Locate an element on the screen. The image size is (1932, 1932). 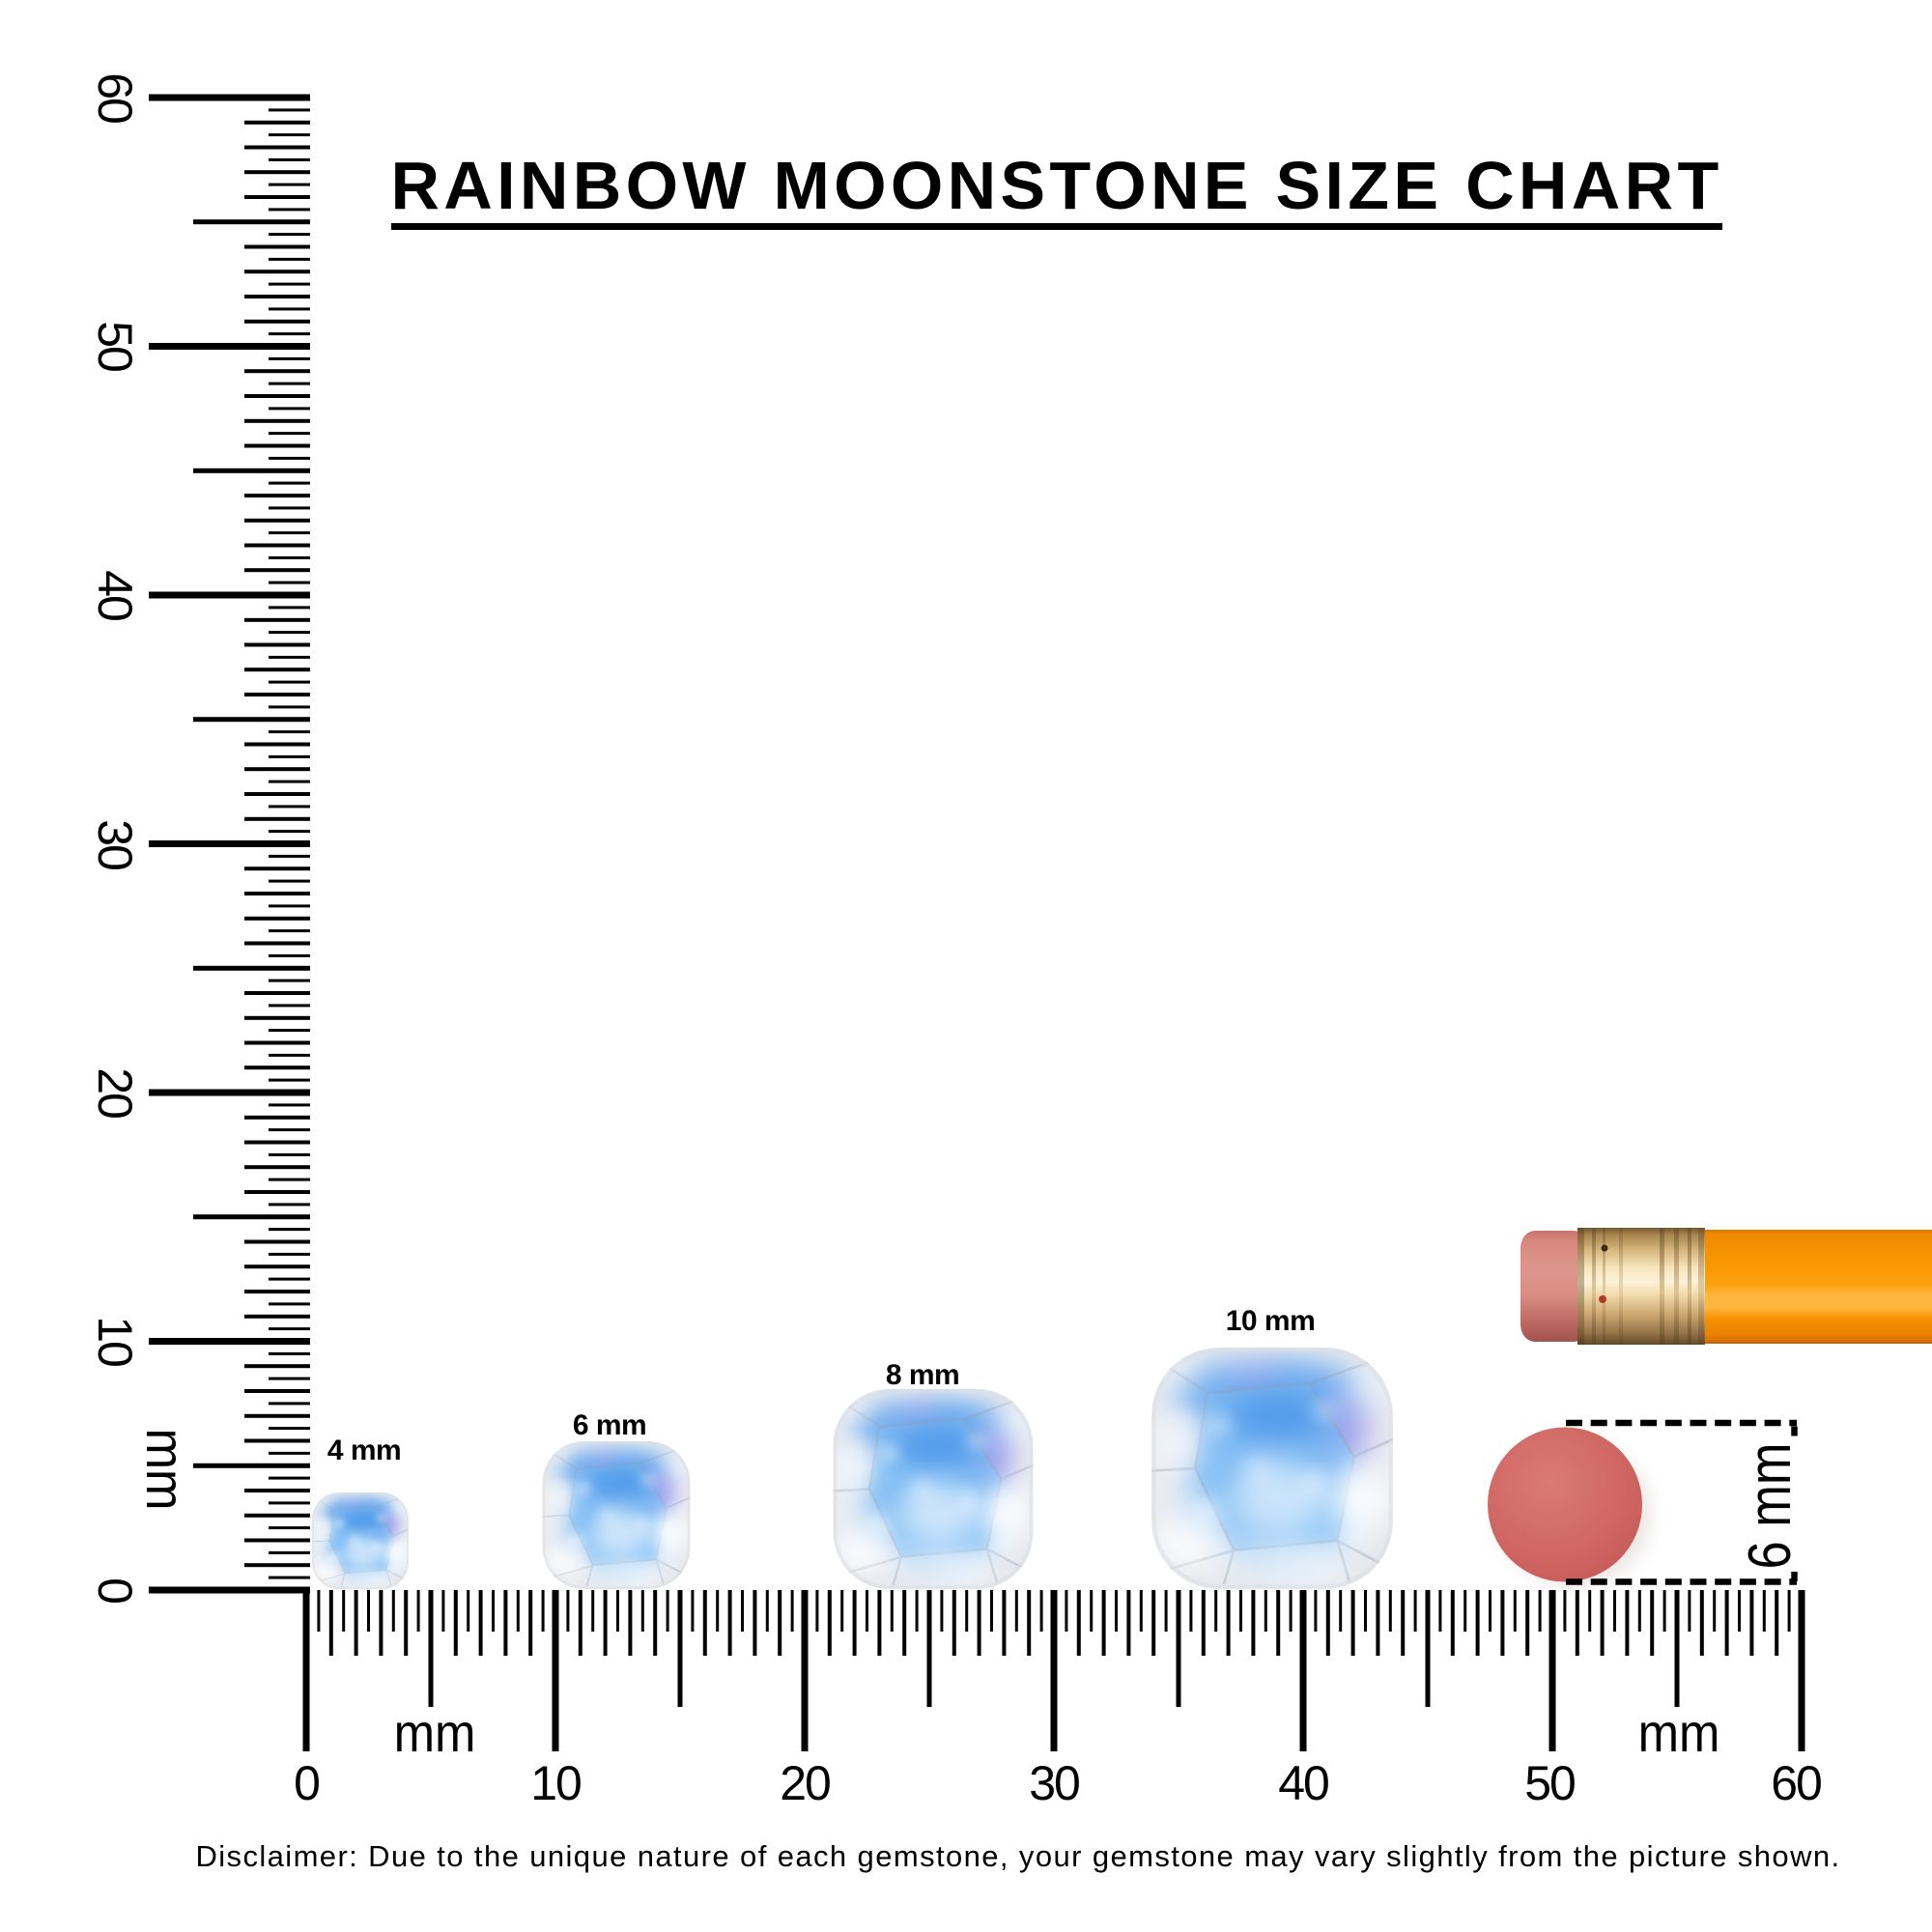
svg-text: RAINBOW MOONSTONE SIZE CHART is located at coordinates (1056, 185).